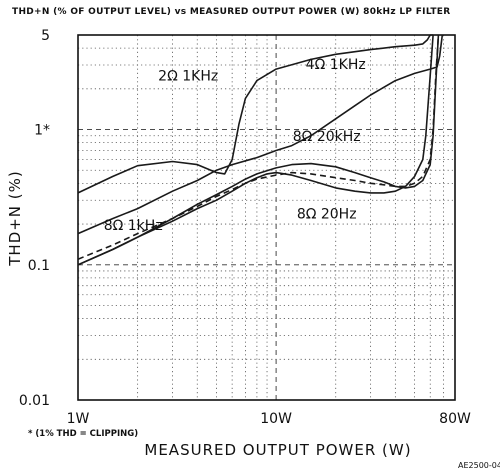 The width and height of the screenshot is (500, 470). I want to click on series-label-1: 4Ω 1KHz, so click(336, 65).